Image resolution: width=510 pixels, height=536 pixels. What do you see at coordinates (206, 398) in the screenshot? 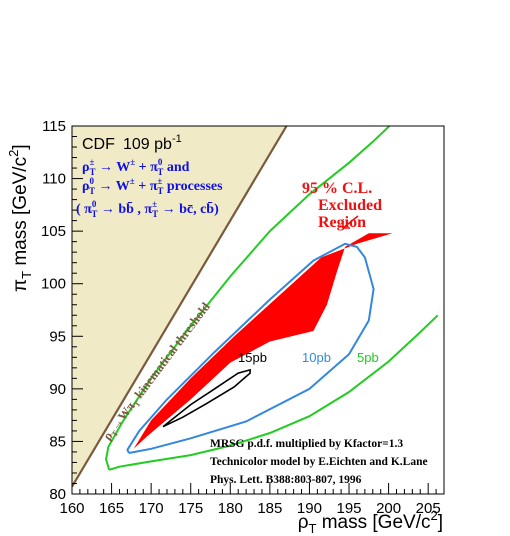
I see `contour-15pb` at bounding box center [206, 398].